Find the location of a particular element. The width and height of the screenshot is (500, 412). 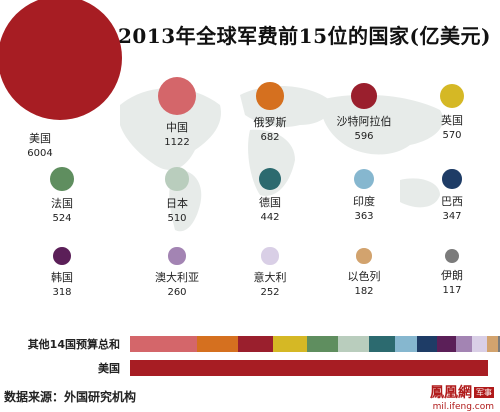

others-stacked-bar is located at coordinates (315, 344).